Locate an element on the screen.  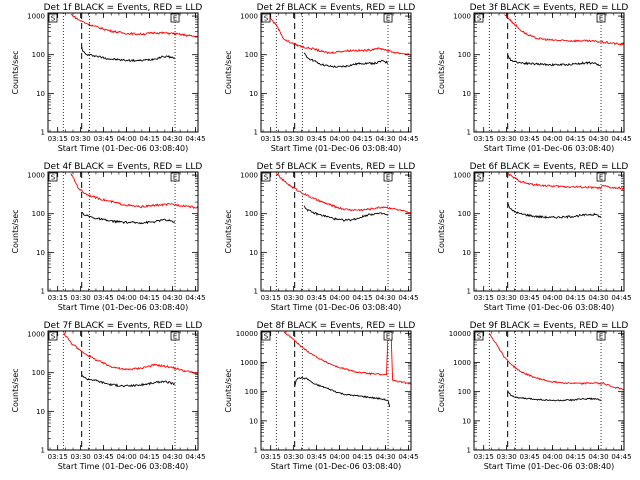
panel-title: Det 1f BLACK = Events, RED = LLD is located at coordinates (123, 8).